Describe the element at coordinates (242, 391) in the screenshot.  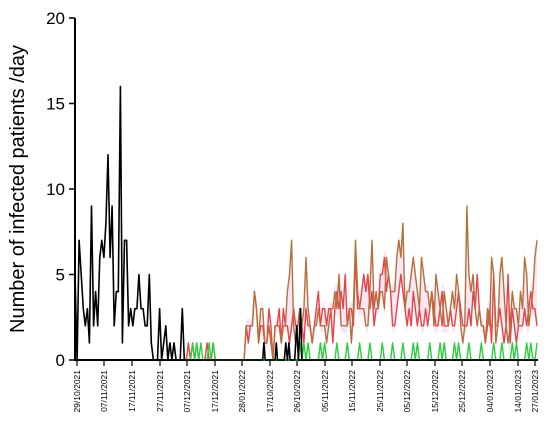
I see `x-tick-label: 28/01/2022` at that location.